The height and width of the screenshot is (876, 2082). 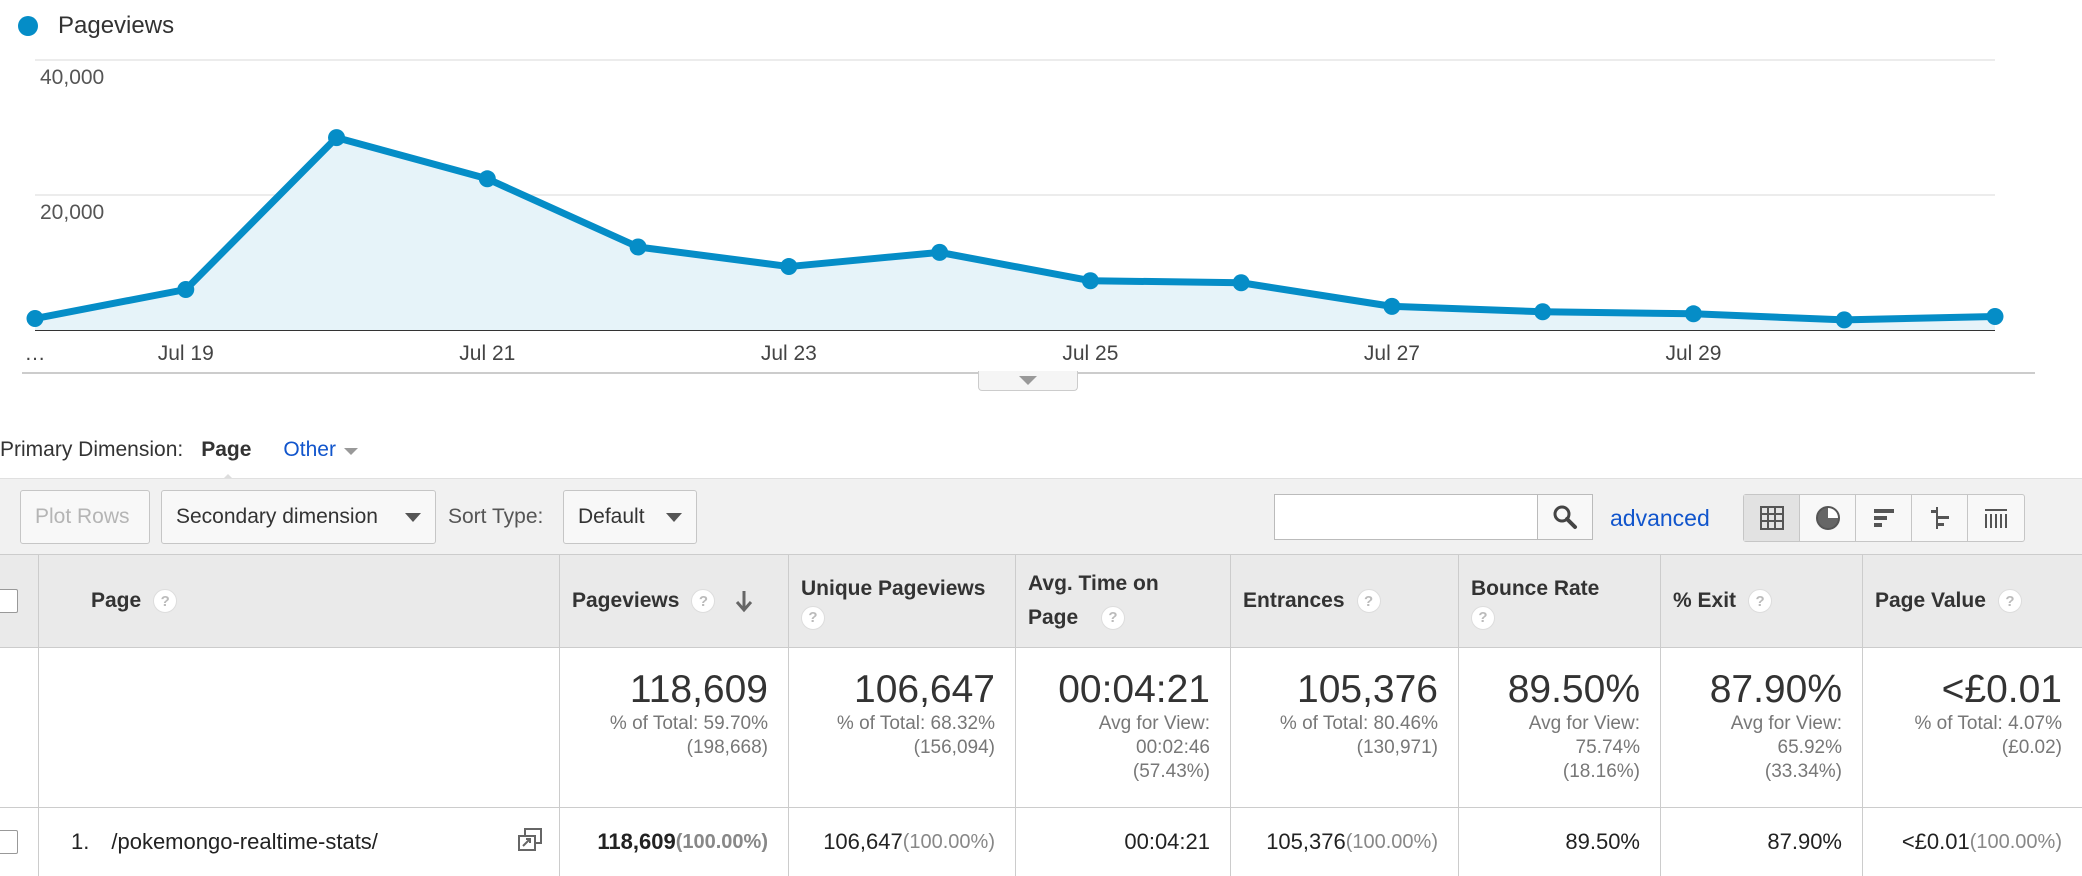 What do you see at coordinates (1535, 588) in the screenshot?
I see `column-header-bounce-label: Bounce Rate` at bounding box center [1535, 588].